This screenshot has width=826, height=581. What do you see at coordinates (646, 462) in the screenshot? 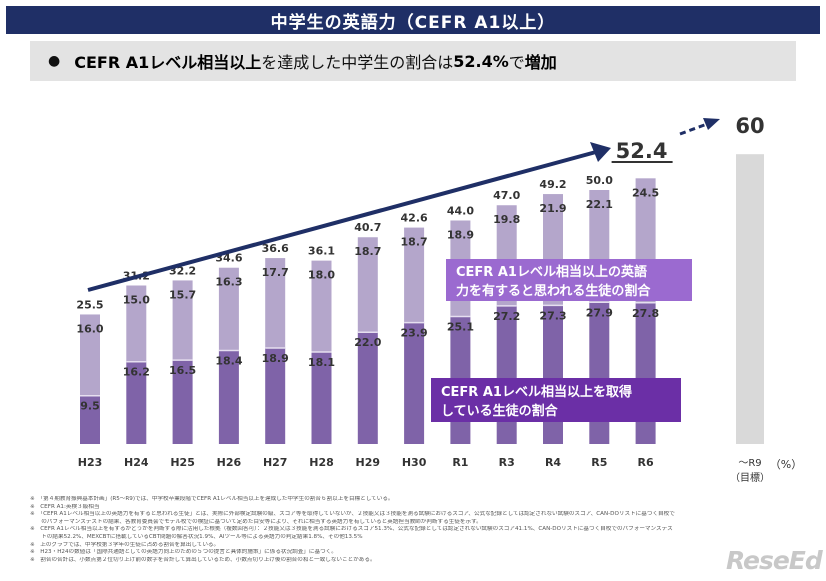
I see `x-tick-label: R6` at bounding box center [646, 462].